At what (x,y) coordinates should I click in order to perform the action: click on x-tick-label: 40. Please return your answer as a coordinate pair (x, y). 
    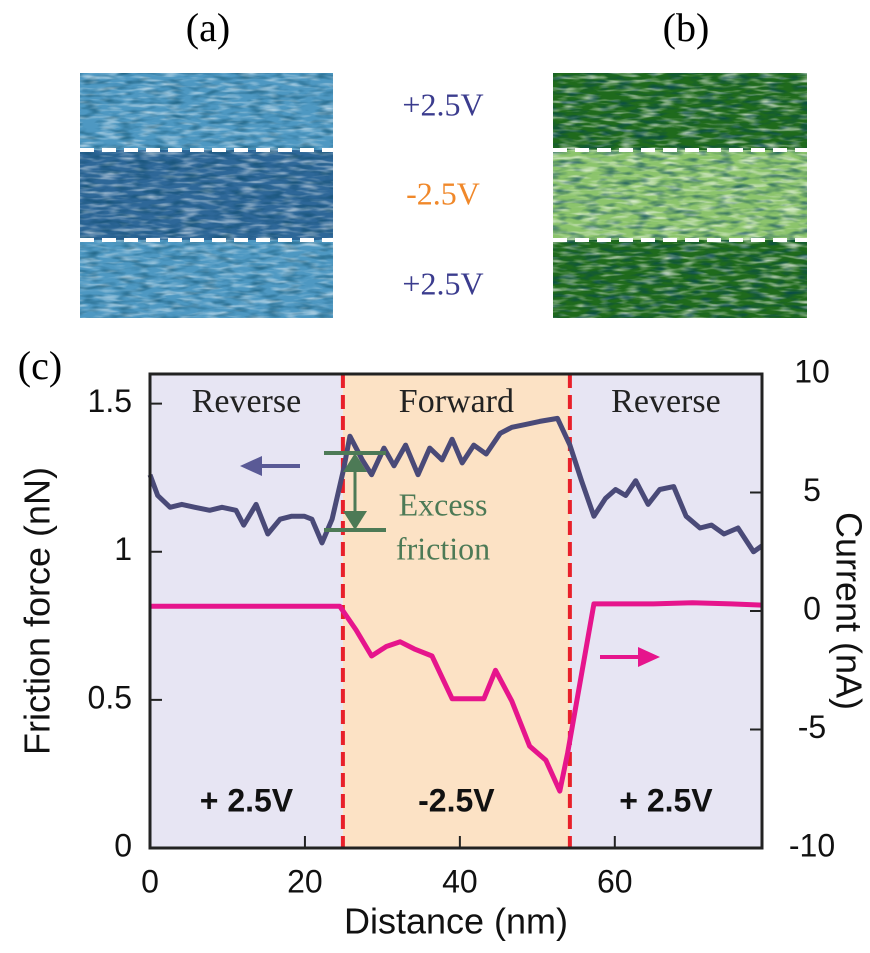
    Looking at the image, I should click on (460, 881).